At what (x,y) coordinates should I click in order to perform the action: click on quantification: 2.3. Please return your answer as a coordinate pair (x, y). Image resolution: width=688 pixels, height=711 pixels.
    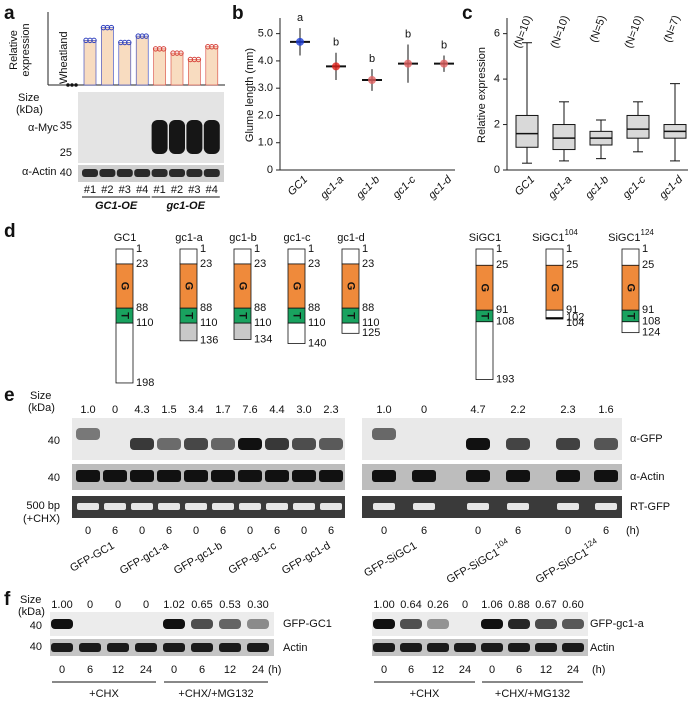
    Looking at the image, I should click on (330, 410).